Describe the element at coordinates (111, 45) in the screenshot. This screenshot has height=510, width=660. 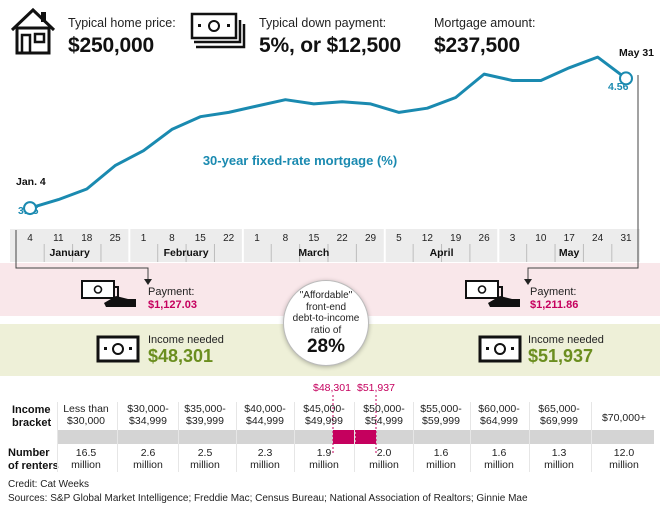
I see `home-price-value: $250,000` at that location.